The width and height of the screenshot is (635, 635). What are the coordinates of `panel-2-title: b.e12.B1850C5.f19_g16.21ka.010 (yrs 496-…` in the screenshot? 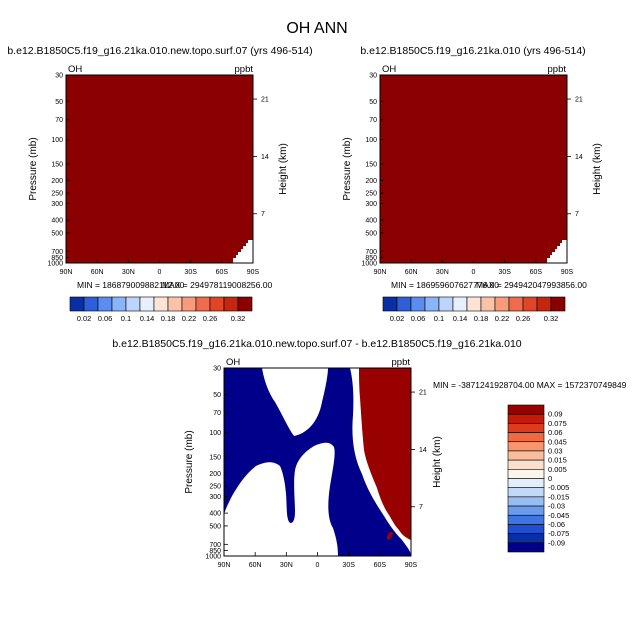 It's located at (472, 51).